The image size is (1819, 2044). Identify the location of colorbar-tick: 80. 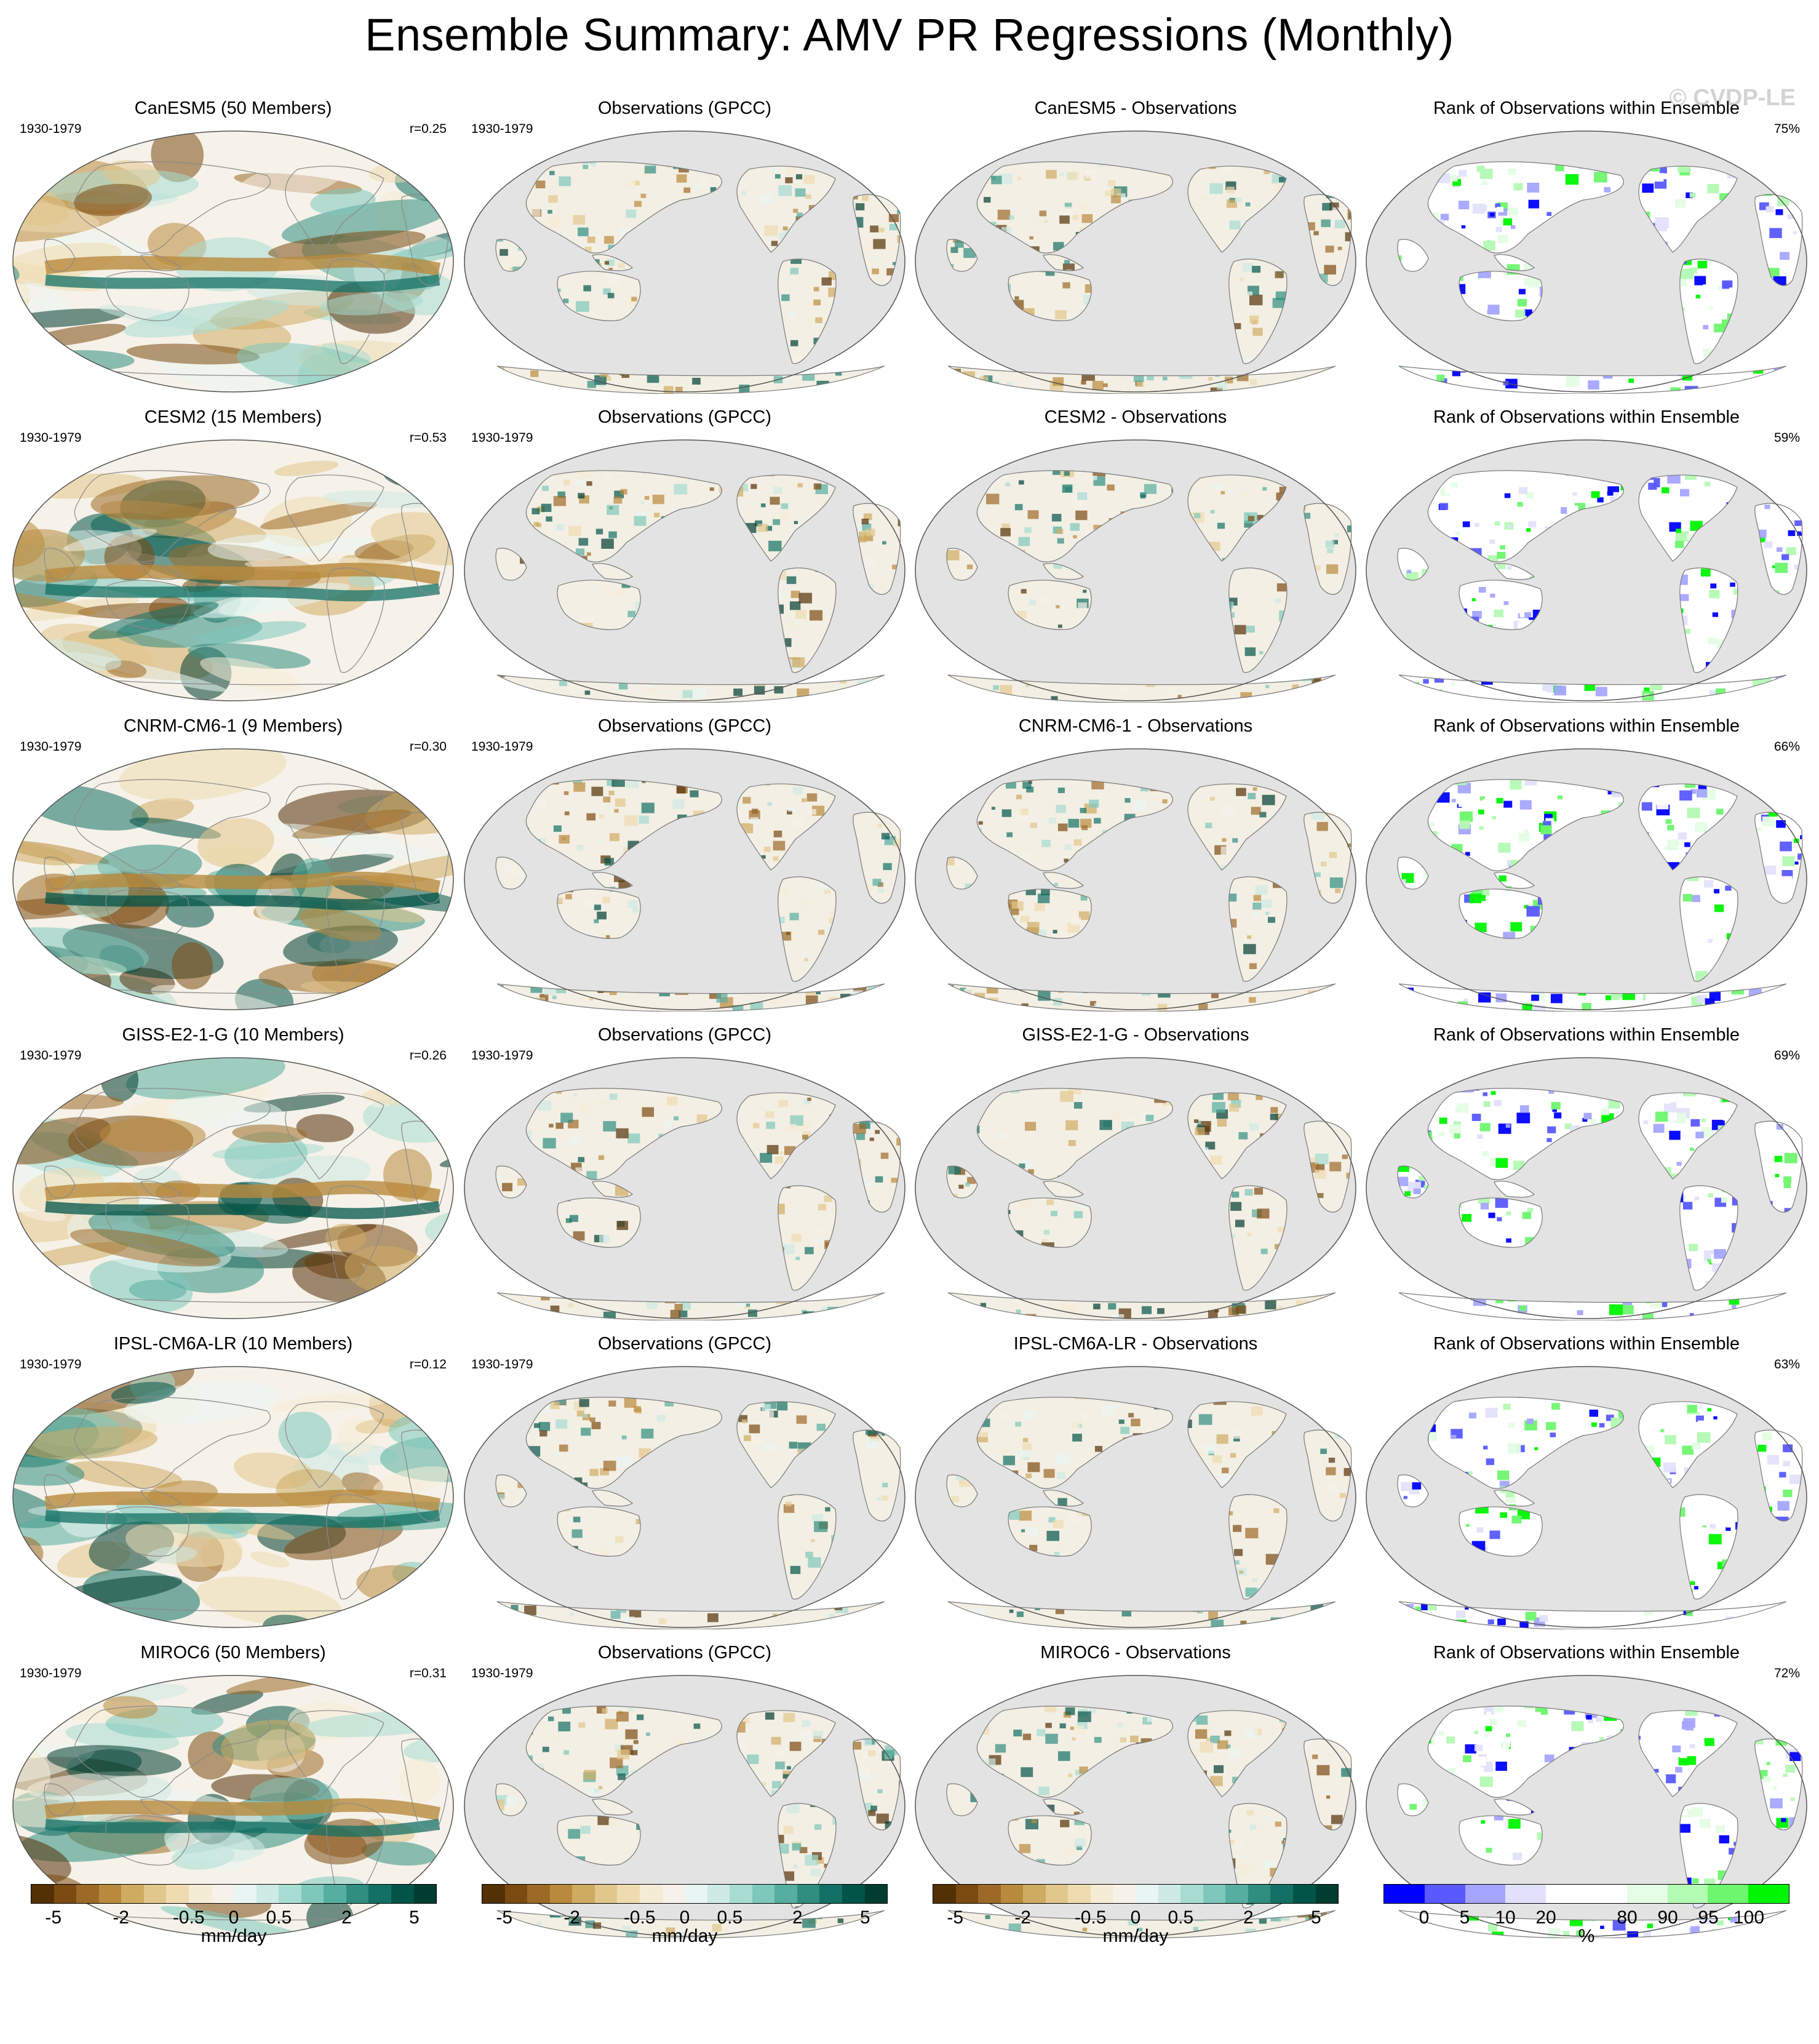
(1627, 1917).